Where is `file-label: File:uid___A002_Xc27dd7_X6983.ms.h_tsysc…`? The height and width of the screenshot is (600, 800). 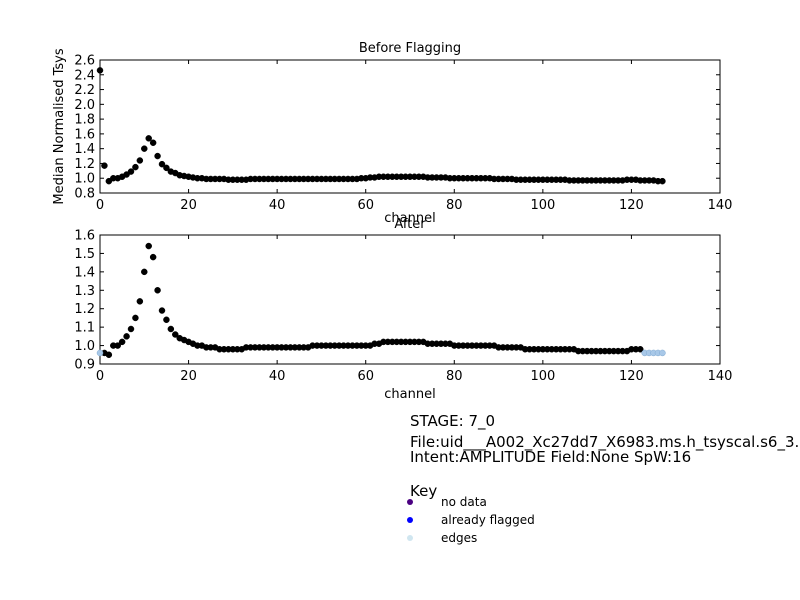
file-label: File:uid___A002_Xc27dd7_X6983.ms.h_tsysc… is located at coordinates (605, 442).